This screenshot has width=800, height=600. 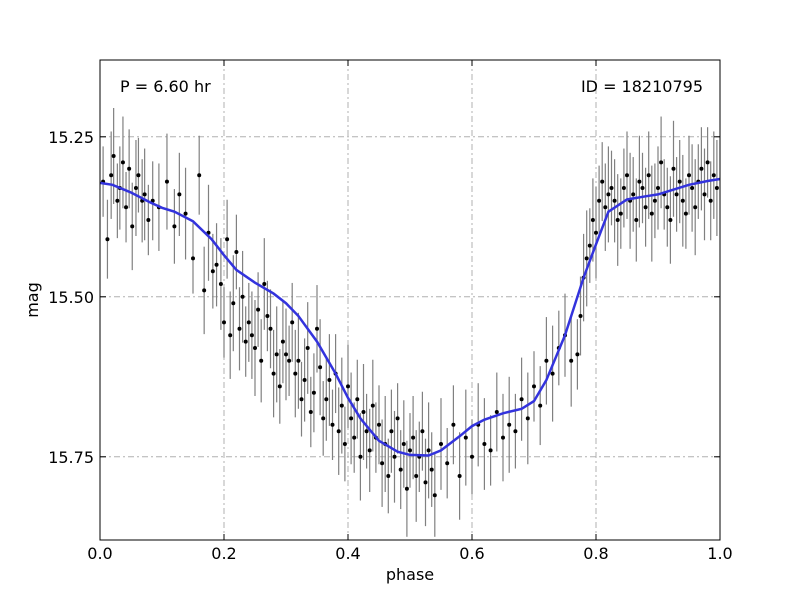 What do you see at coordinates (71, 457) in the screenshot?
I see `y-tick-label: 15.75` at bounding box center [71, 457].